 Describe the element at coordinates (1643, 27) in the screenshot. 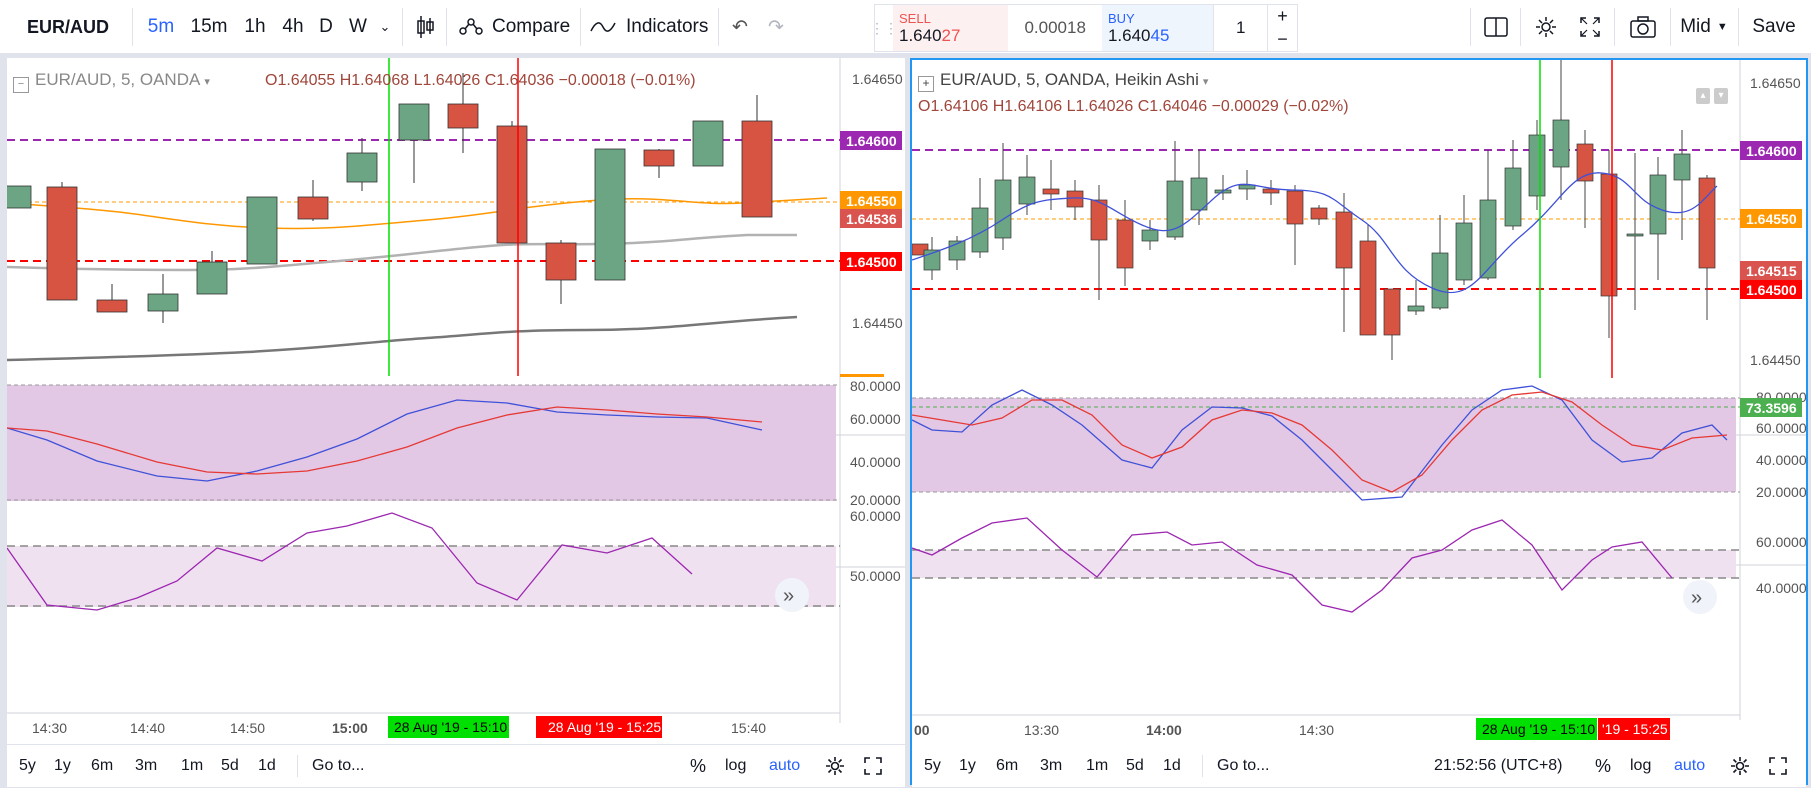

I see `camera-icon` at that location.